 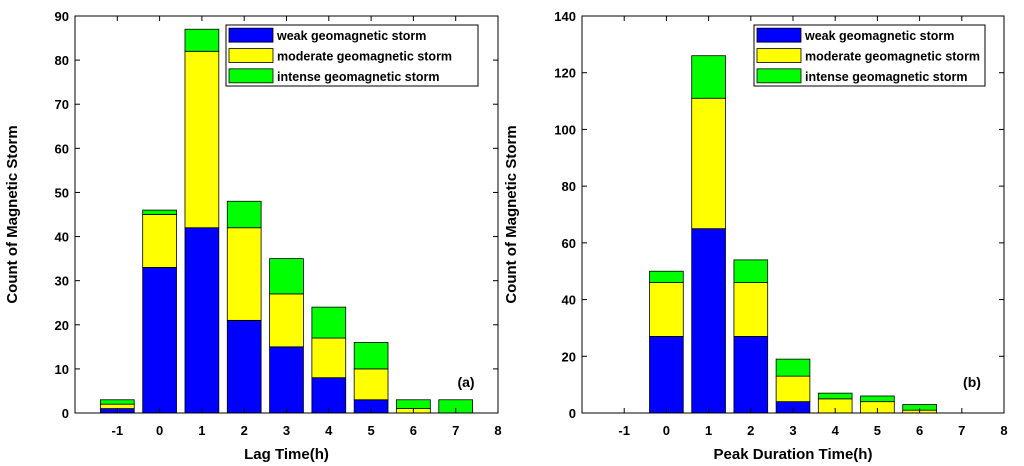 I want to click on y-tick-label: 120, so click(x=565, y=73).